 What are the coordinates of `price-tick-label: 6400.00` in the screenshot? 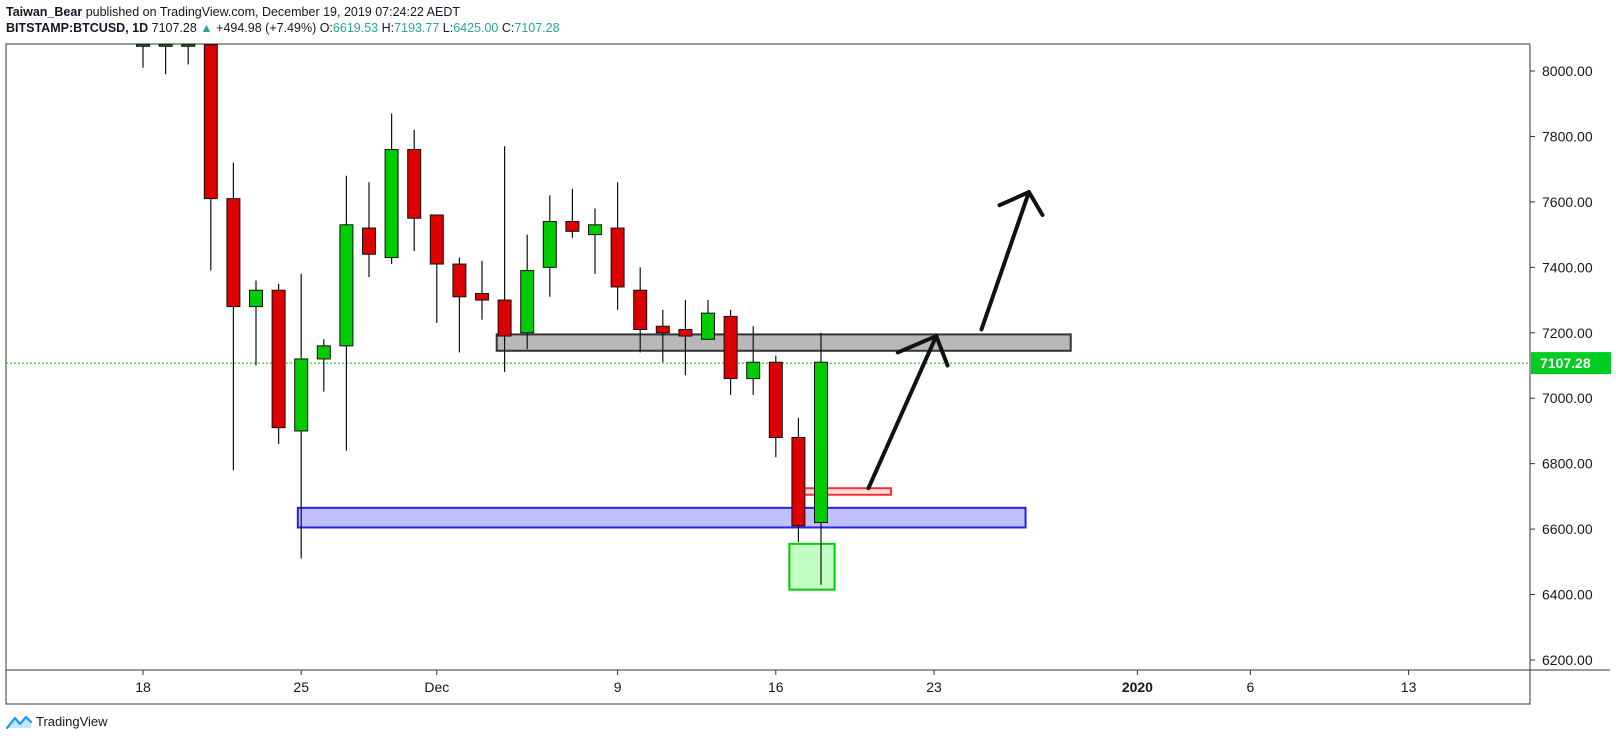 It's located at (1567, 595).